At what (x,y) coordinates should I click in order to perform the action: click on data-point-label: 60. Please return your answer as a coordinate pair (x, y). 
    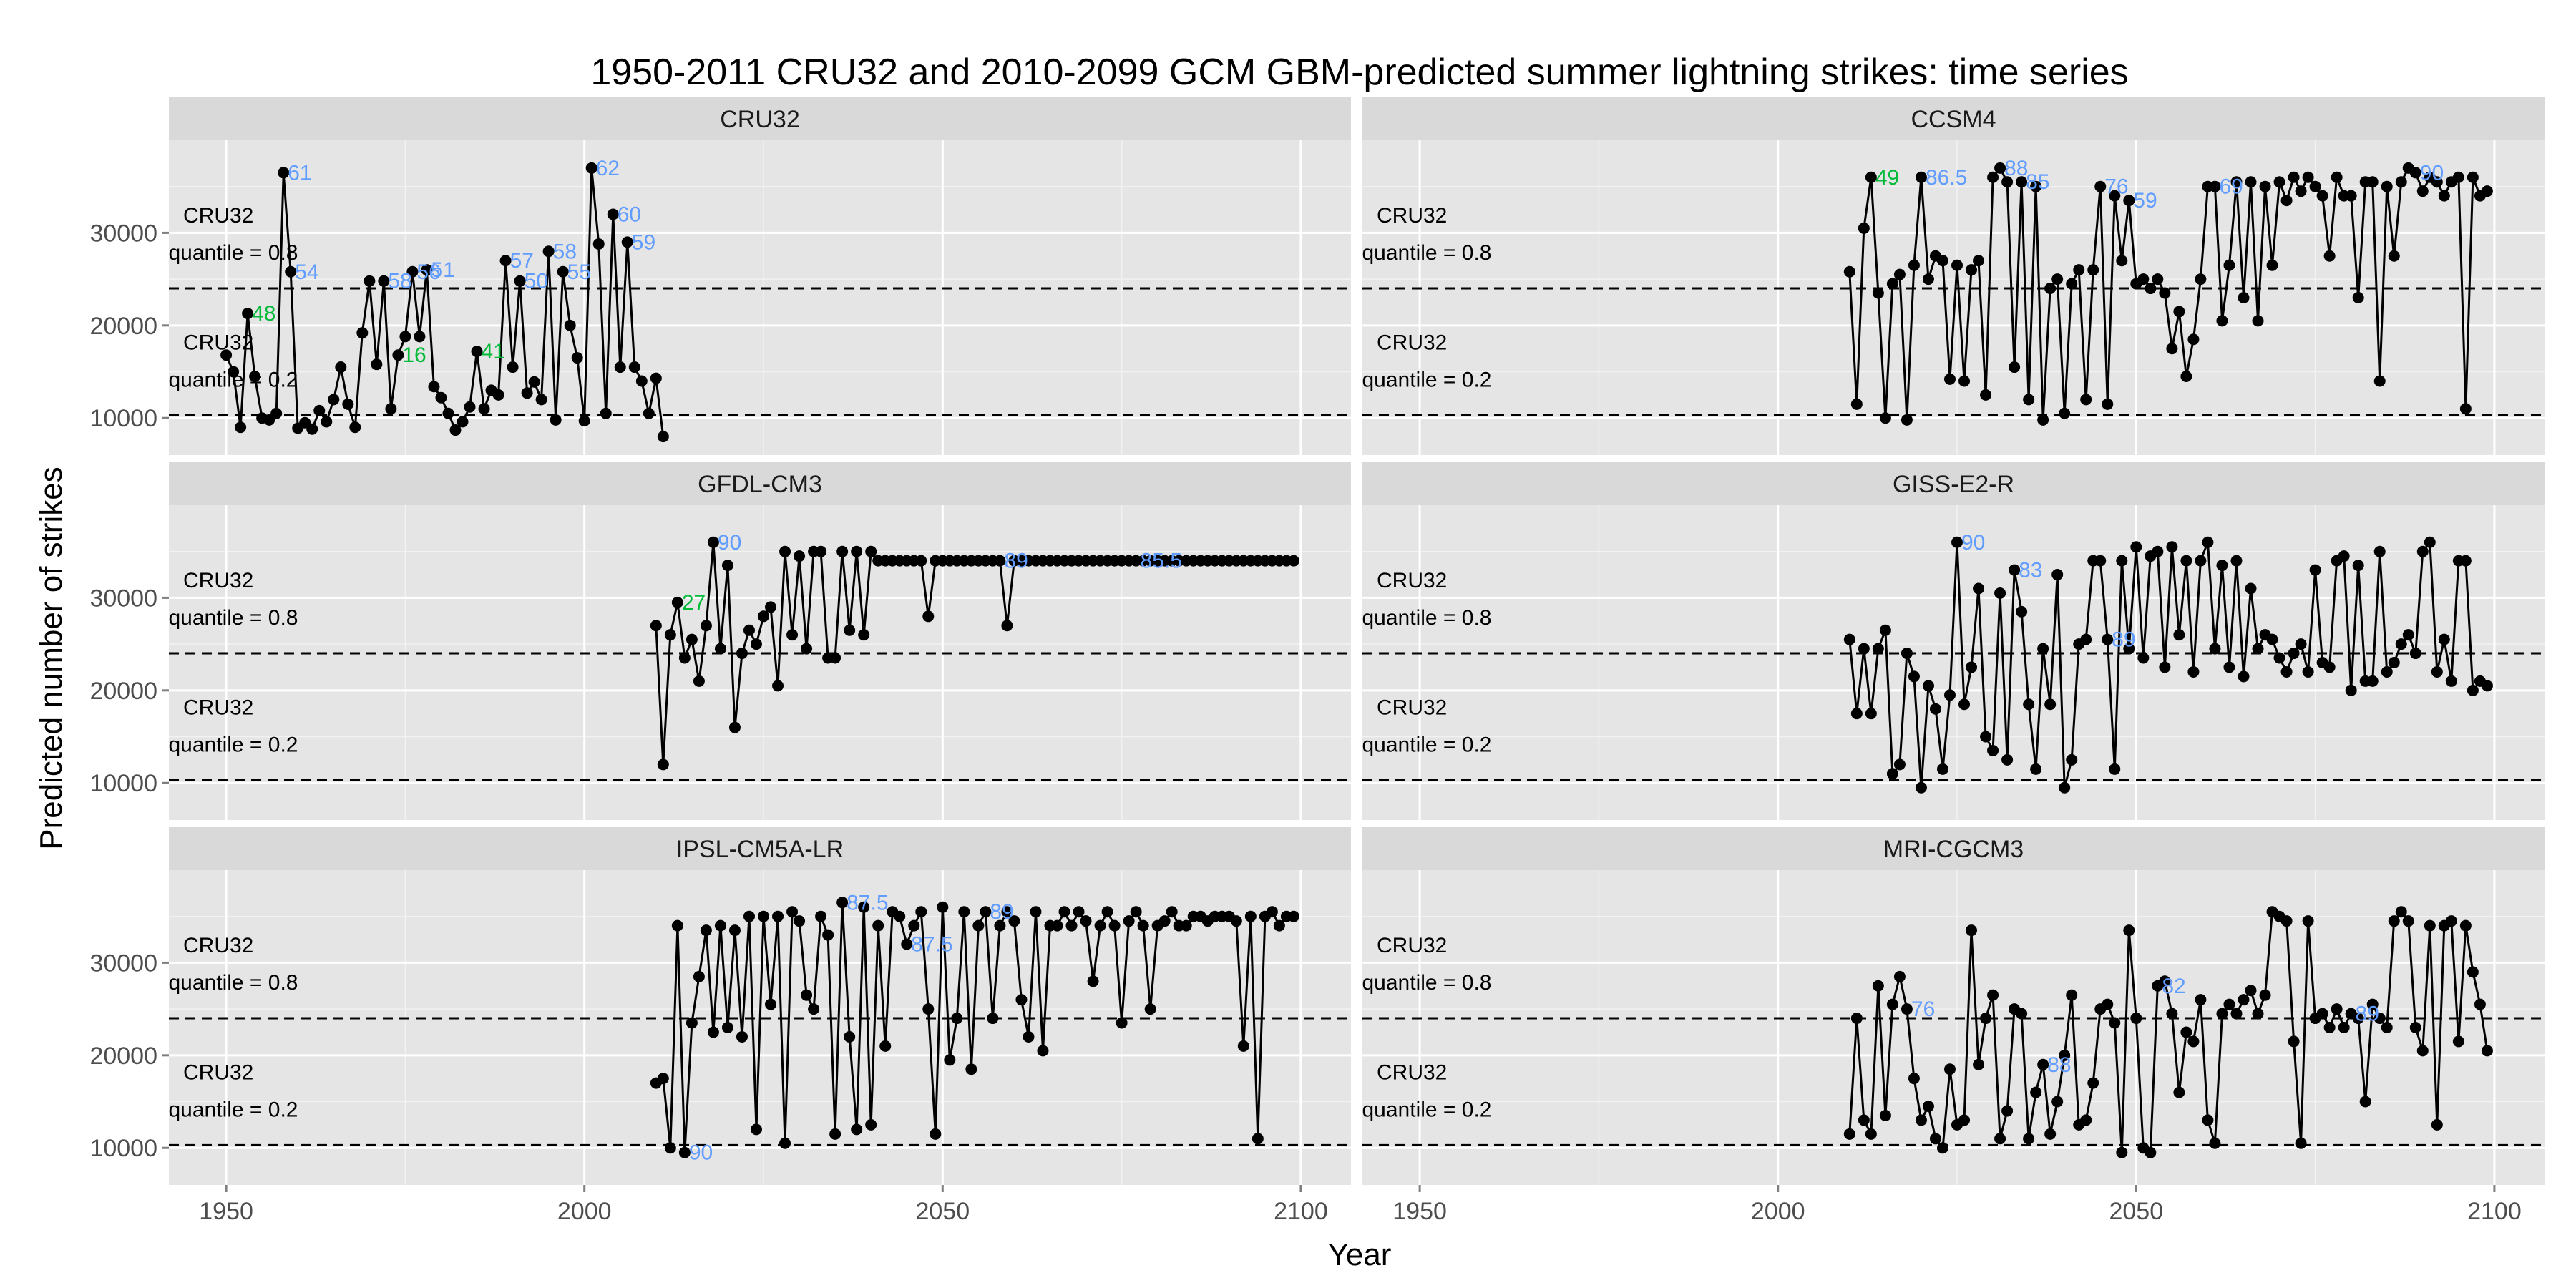
    Looking at the image, I should click on (629, 215).